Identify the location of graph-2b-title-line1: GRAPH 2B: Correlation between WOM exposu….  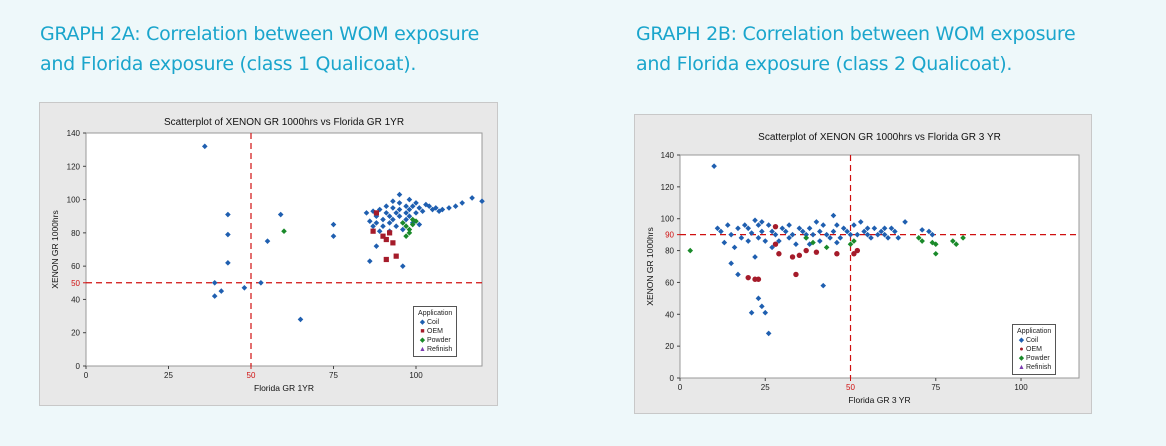
(856, 34).